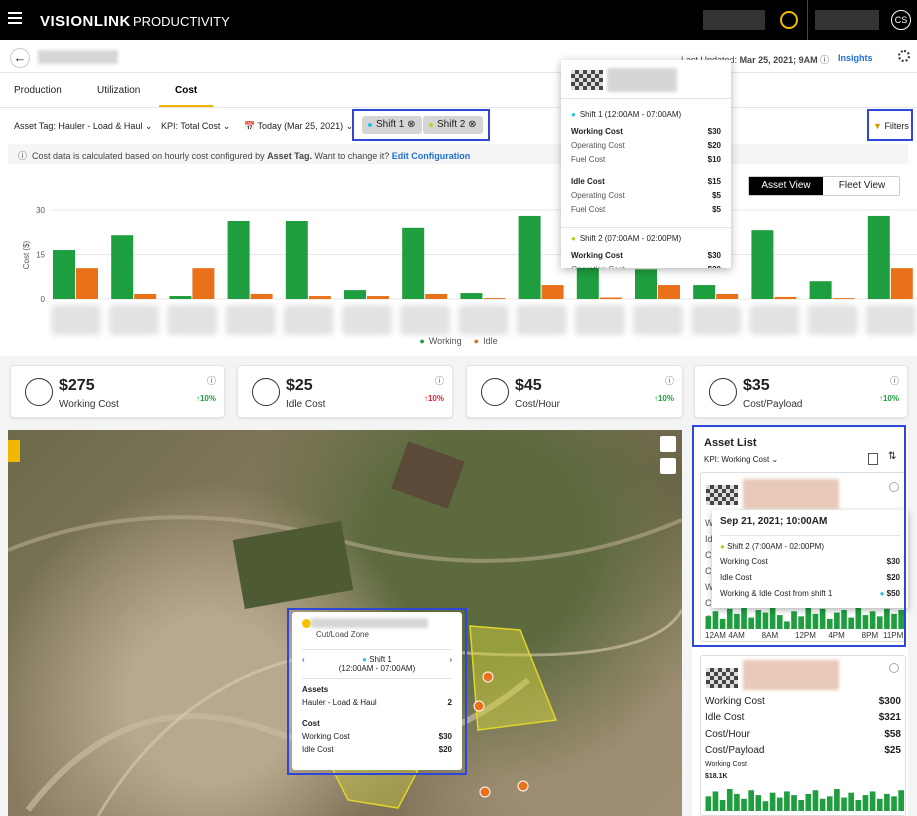 This screenshot has height=816, width=917. What do you see at coordinates (83, 126) in the screenshot?
I see `asset-tag-filter: Asset Tag: Hauler - Load & Haul ⌄` at bounding box center [83, 126].